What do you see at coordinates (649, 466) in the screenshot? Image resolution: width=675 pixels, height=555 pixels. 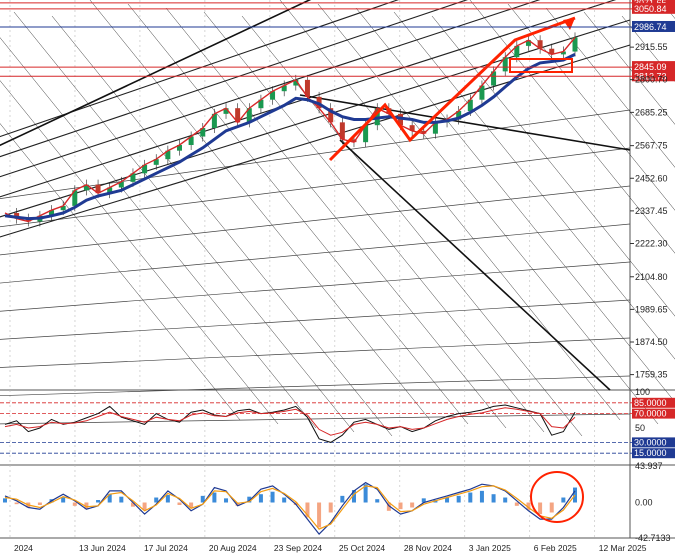 I see `histogram-tick-label: 43.937` at bounding box center [649, 466].